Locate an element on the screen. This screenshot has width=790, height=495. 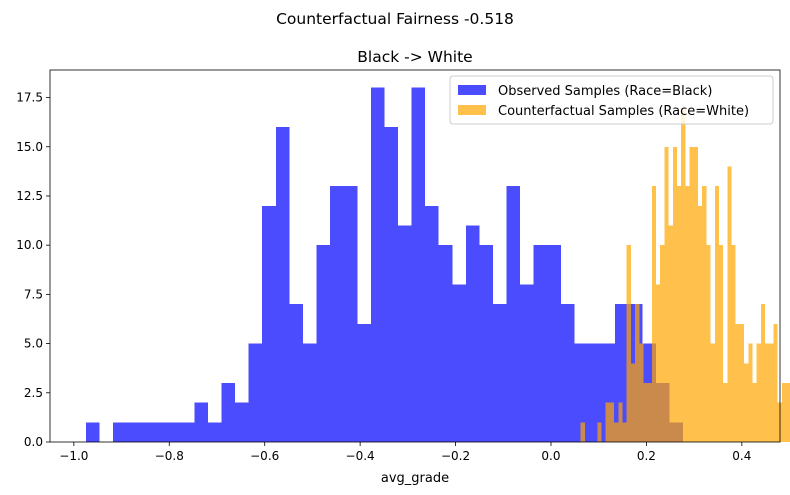
legend-label: Observed Samples (Race=Black) is located at coordinates (605, 91).